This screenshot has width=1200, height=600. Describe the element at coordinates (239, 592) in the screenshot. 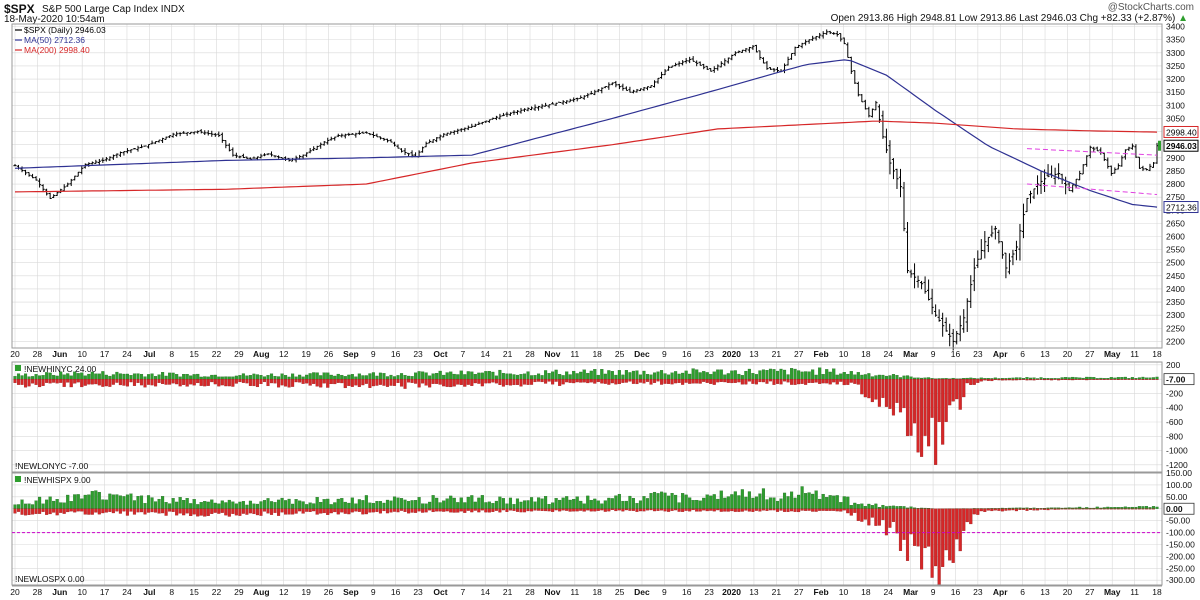

I see `x-tick-label: 29` at that location.